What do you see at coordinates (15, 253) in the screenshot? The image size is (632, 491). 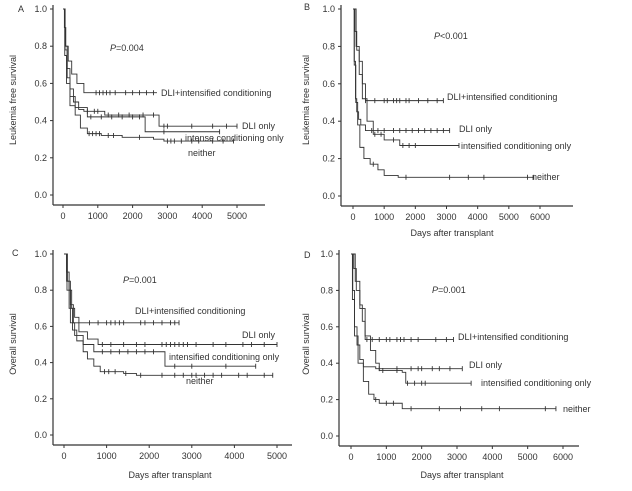 I see `panel-label: C` at bounding box center [15, 253].